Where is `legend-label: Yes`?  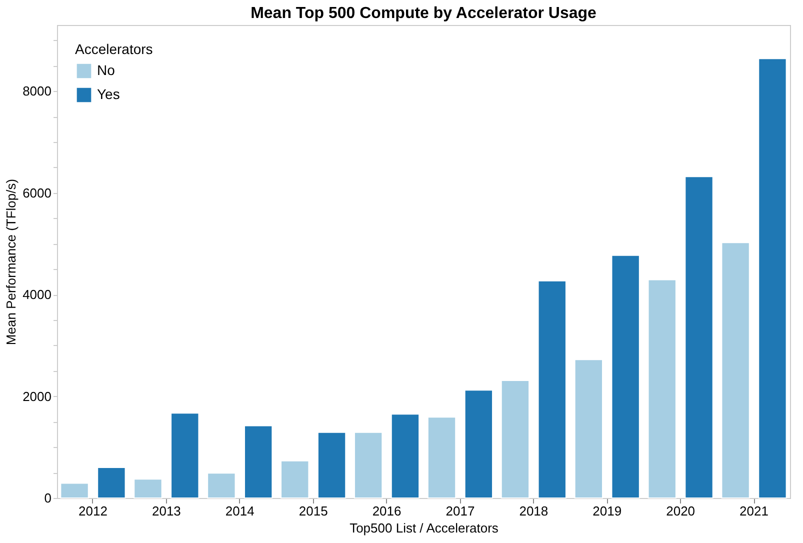 legend-label: Yes is located at coordinates (108, 94).